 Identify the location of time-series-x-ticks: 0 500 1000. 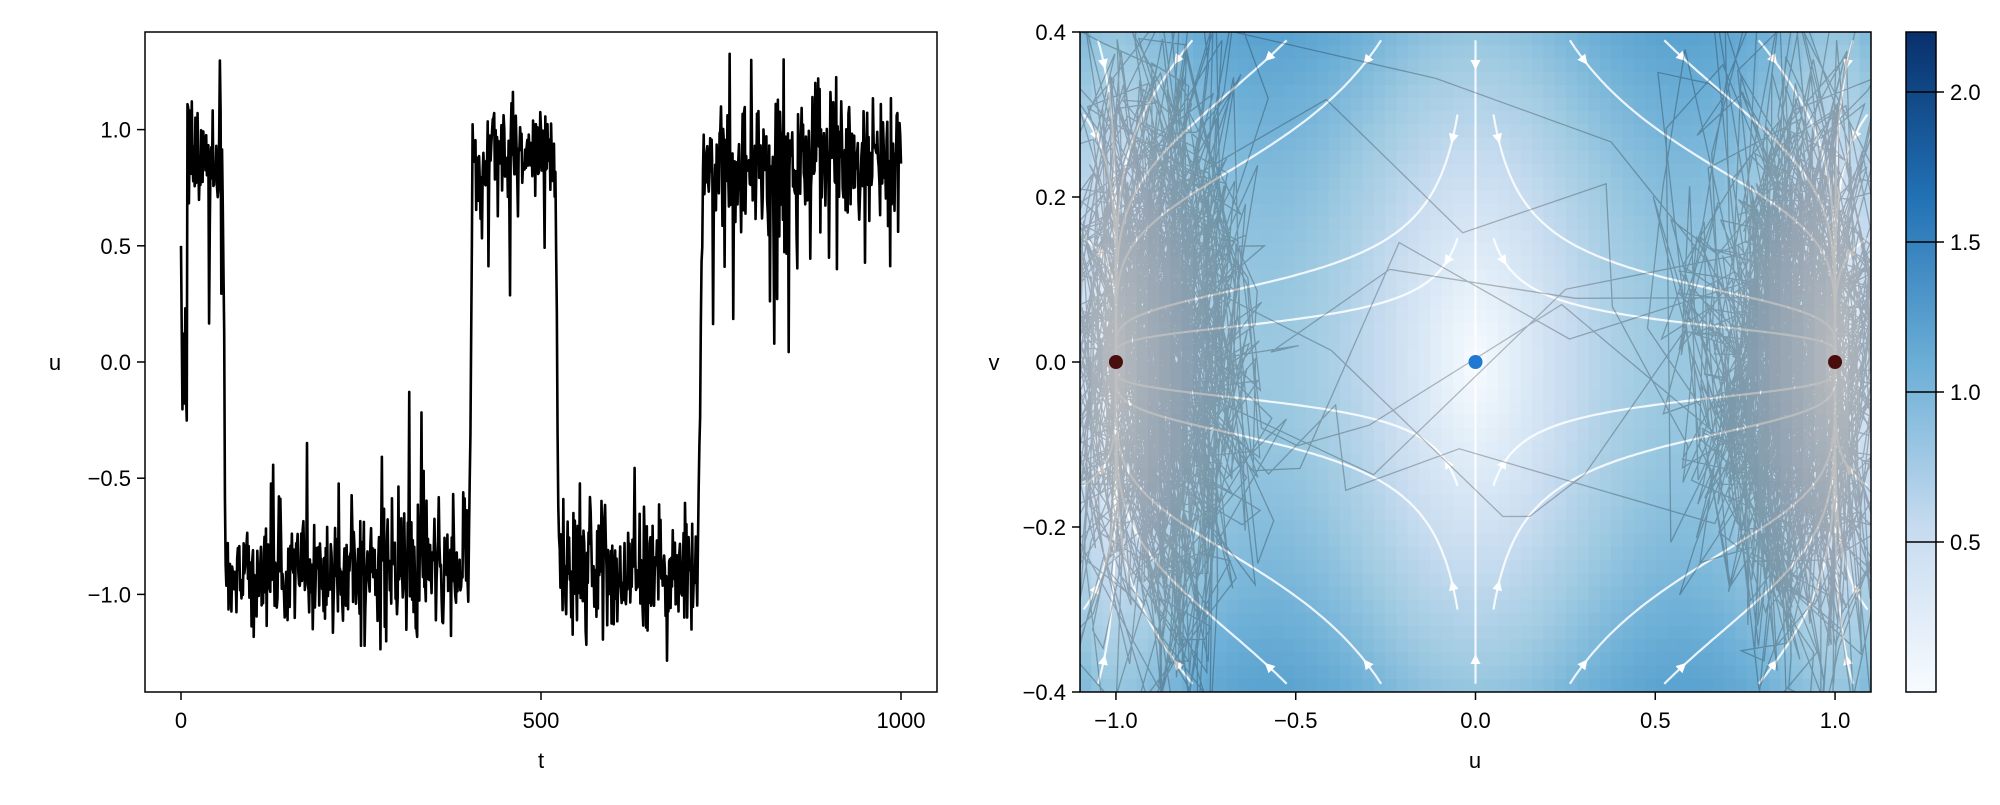
(550, 712).